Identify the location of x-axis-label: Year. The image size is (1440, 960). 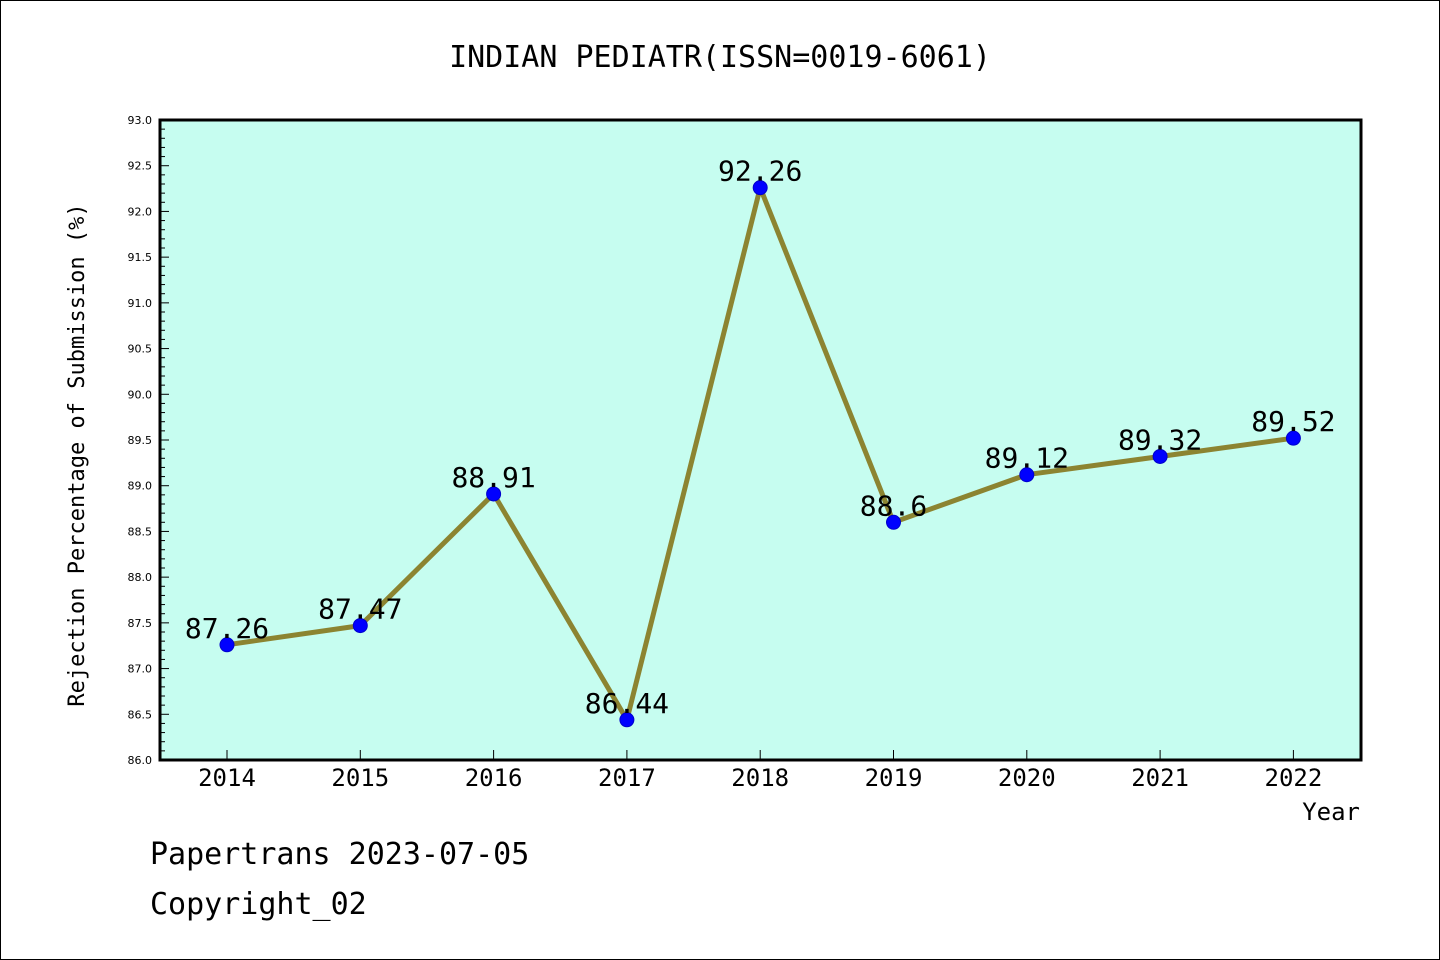
(1331, 812).